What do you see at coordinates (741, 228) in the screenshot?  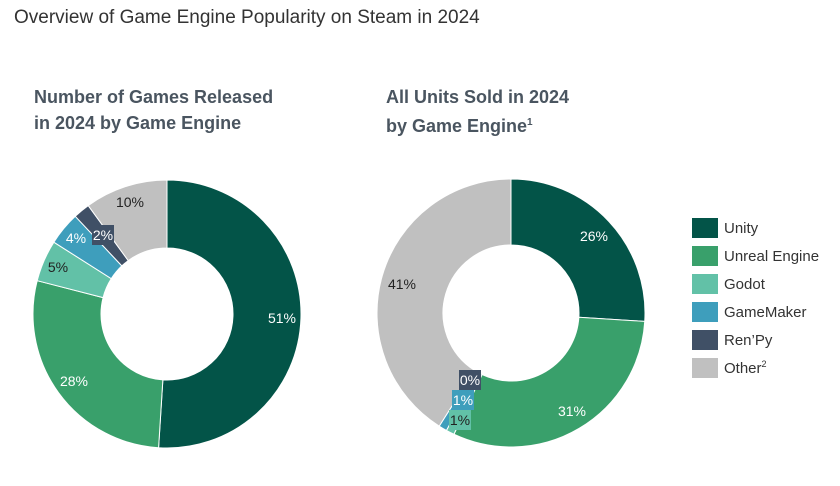 I see `legend-label-unity: Unity` at bounding box center [741, 228].